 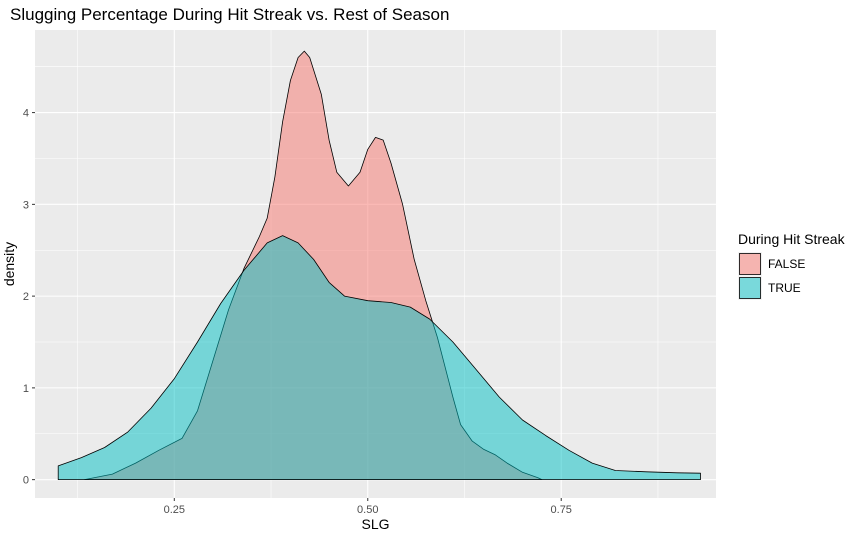 I want to click on y-tick-label: 2, so click(x=26, y=297).